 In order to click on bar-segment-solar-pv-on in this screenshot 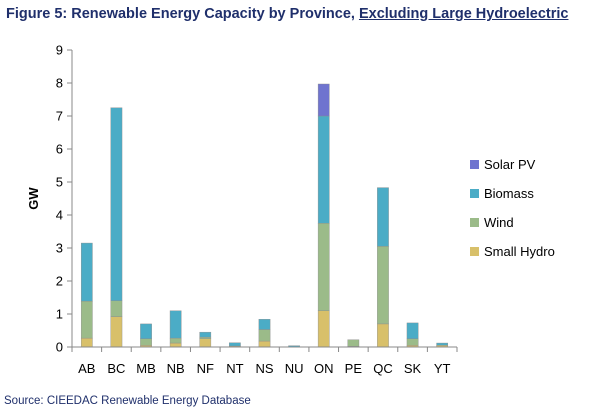, I will do `click(323, 100)`.